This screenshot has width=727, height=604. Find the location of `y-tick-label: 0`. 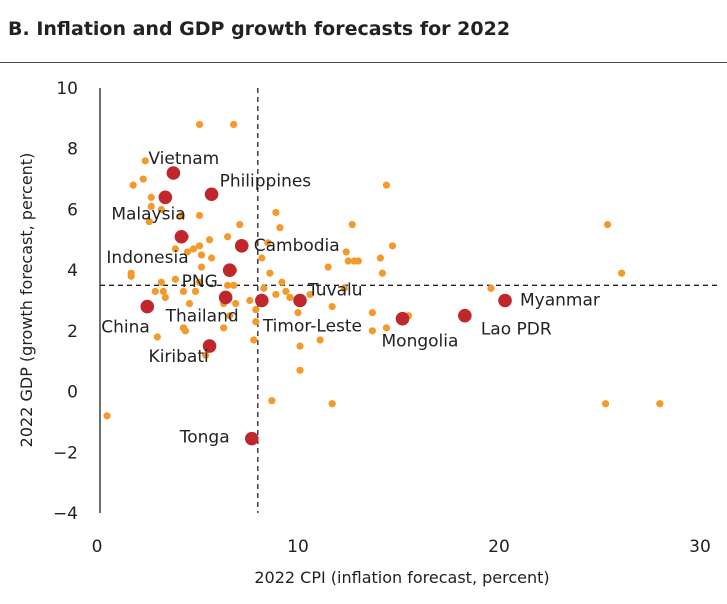

y-tick-label: 0 is located at coordinates (72, 393).